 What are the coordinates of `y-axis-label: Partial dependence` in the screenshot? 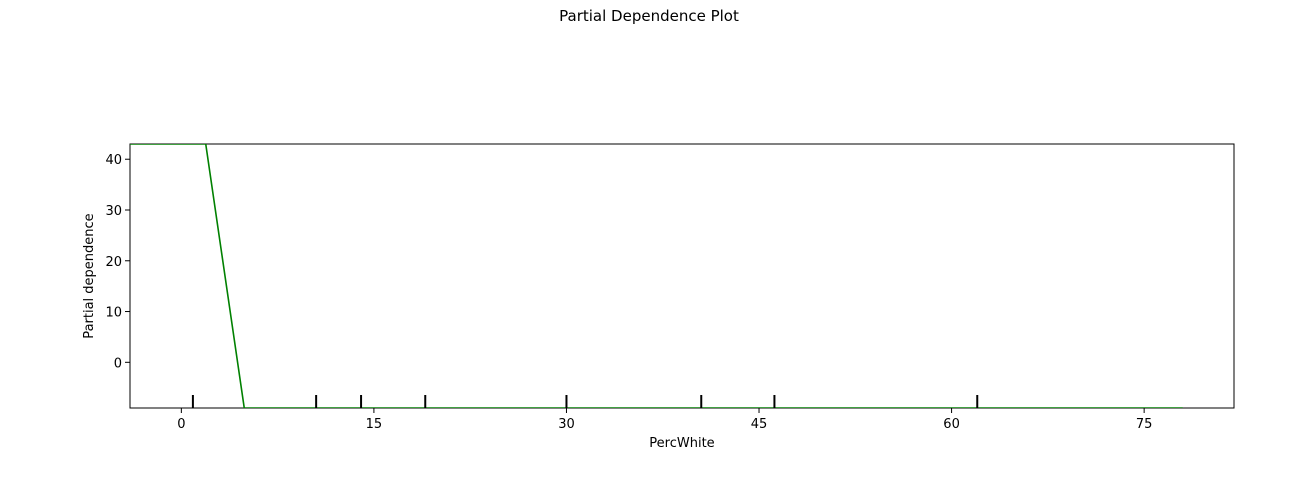 It's located at (89, 275).